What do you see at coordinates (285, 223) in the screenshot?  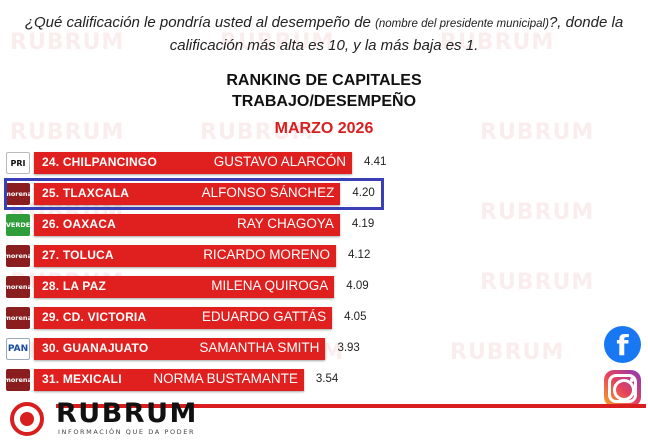 I see `mayor-name: RAY CHAGOYA` at bounding box center [285, 223].